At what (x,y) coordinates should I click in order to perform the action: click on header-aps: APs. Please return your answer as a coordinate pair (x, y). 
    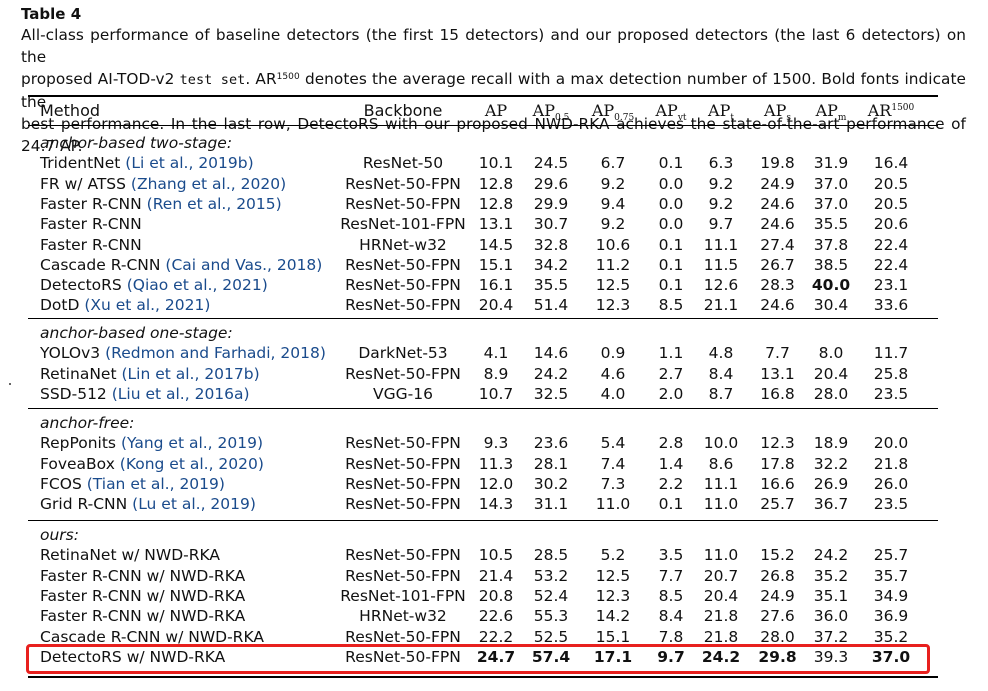
    Looking at the image, I should click on (777, 112).